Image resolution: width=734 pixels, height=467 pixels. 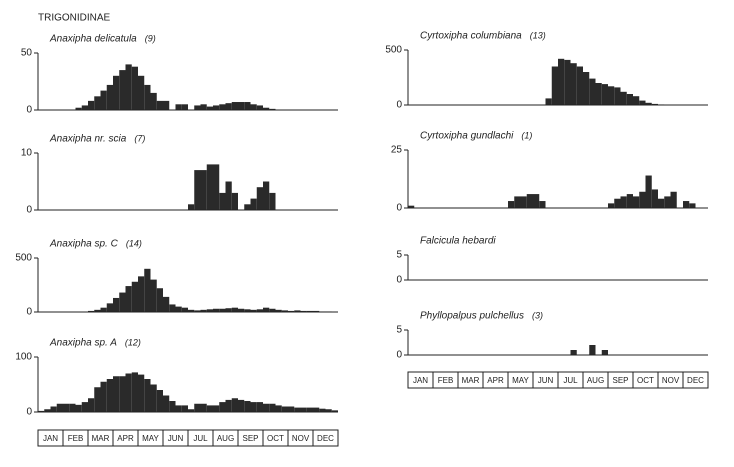 What do you see at coordinates (471, 36) in the screenshot?
I see `panel-title: Cyrtoxipha columbiana` at bounding box center [471, 36].